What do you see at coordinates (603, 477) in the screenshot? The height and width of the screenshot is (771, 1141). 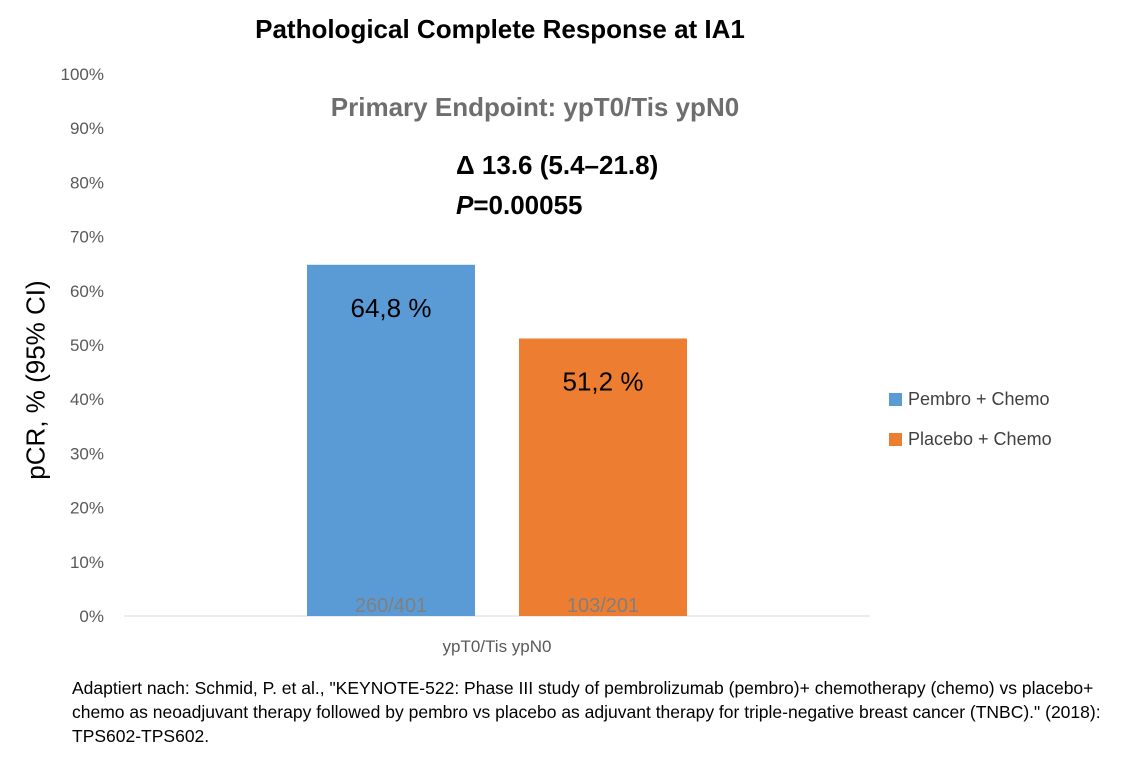 I see `bar-placebo` at bounding box center [603, 477].